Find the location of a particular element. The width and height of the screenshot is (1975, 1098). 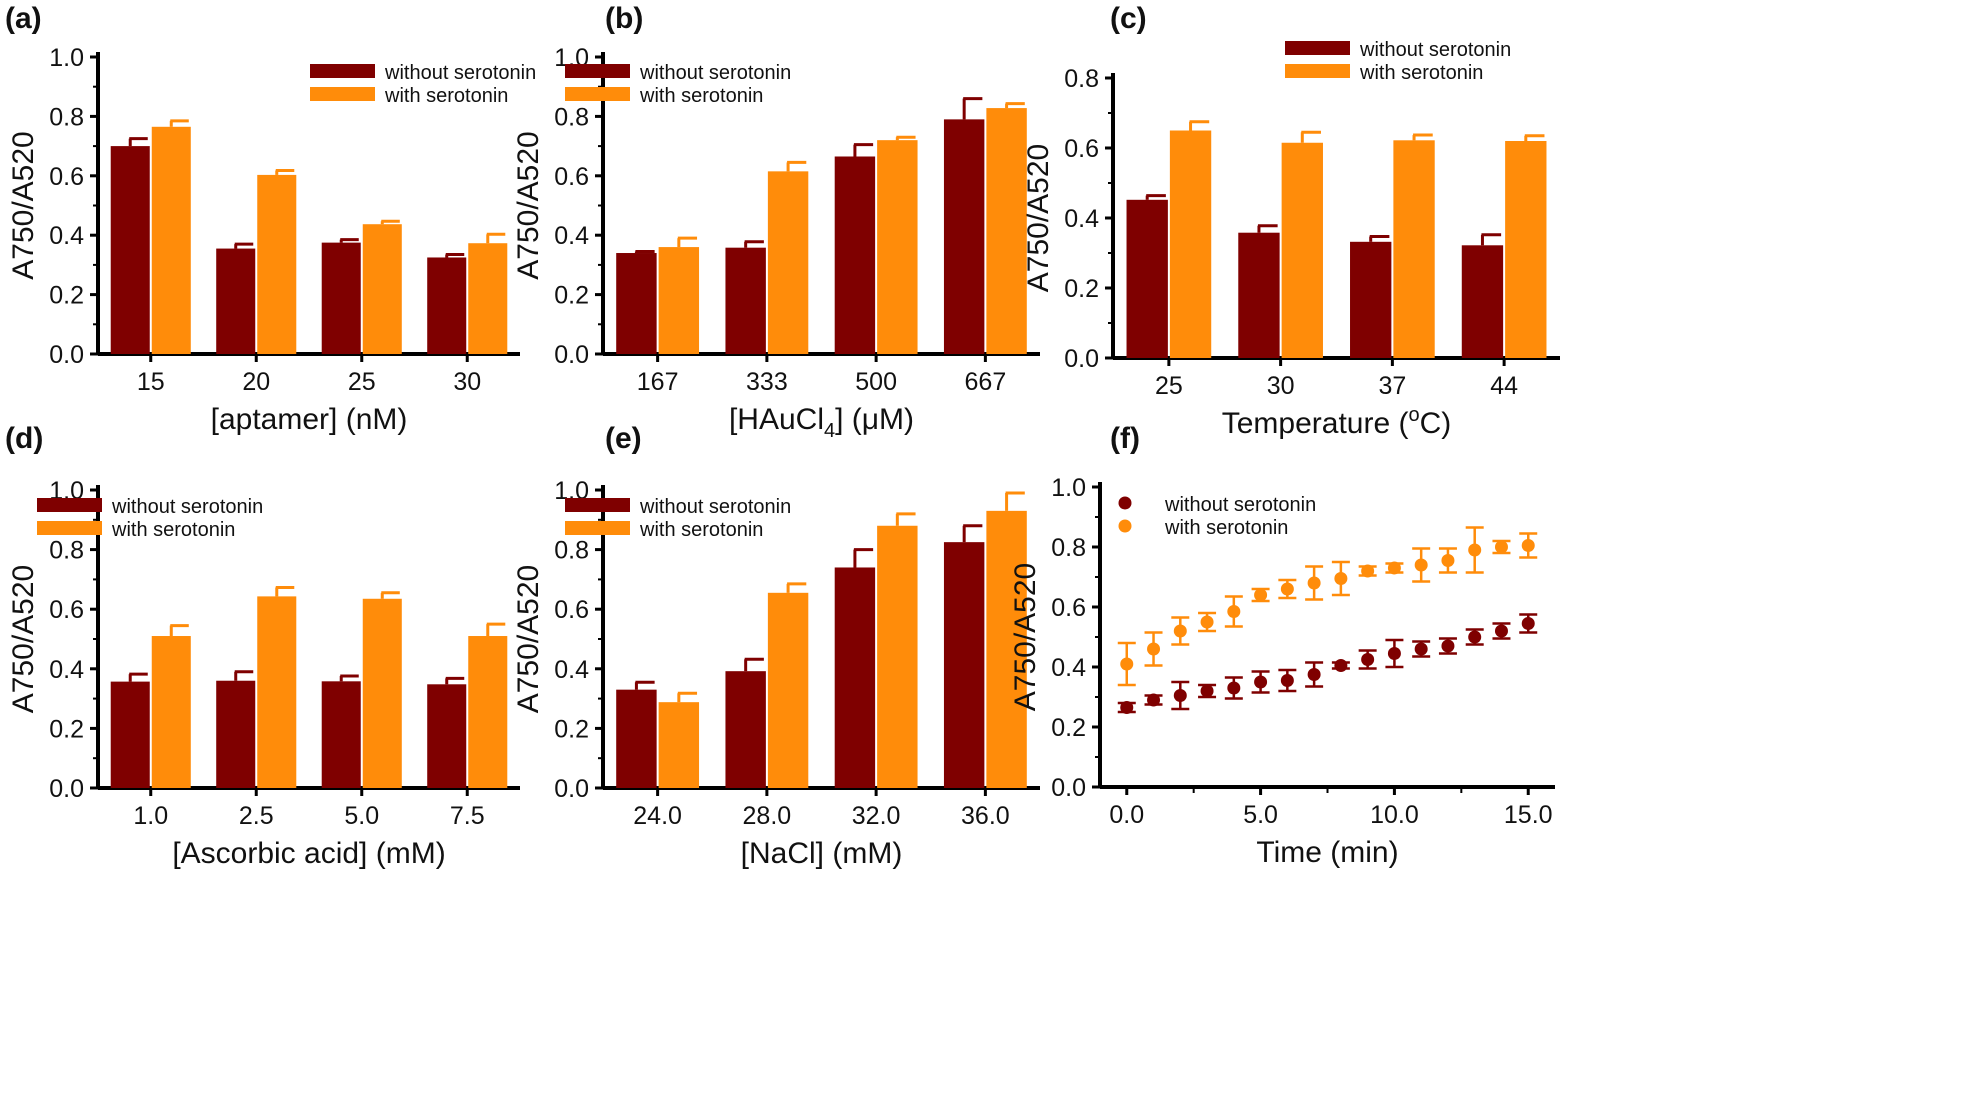

x-axis-label: [aptamer] (nM) is located at coordinates (309, 419).